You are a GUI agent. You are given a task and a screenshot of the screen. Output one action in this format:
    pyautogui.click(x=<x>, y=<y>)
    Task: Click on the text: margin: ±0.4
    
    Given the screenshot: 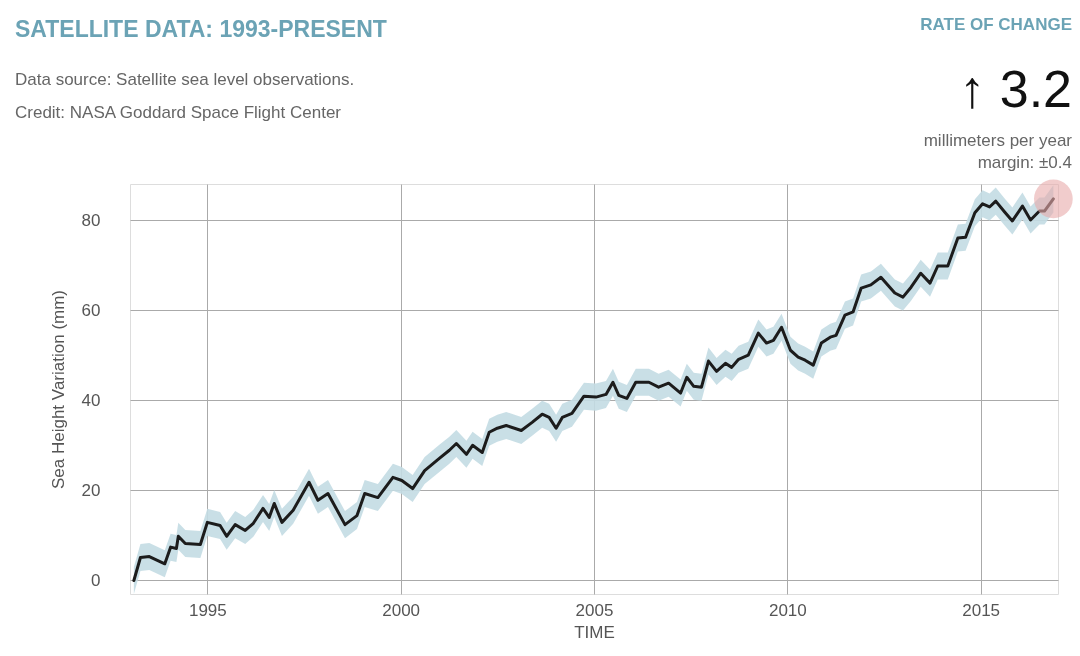 What is the action you would take?
    pyautogui.click(x=1024, y=162)
    